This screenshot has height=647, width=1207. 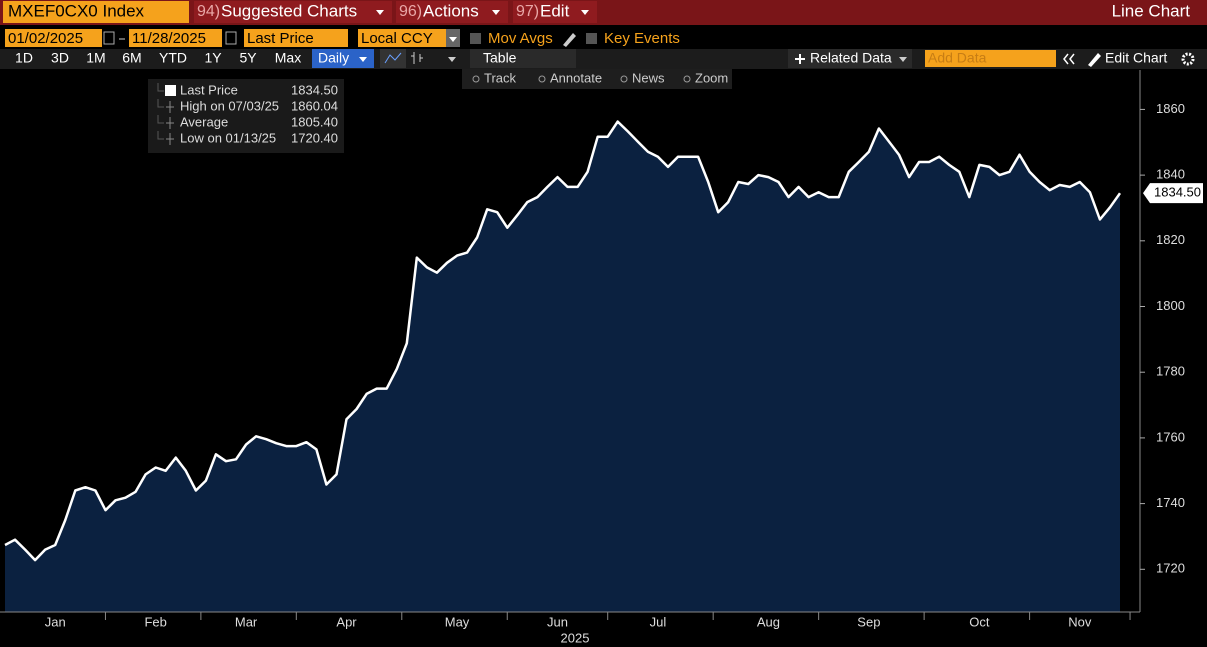 I want to click on chevrons, so click(x=1069, y=59).